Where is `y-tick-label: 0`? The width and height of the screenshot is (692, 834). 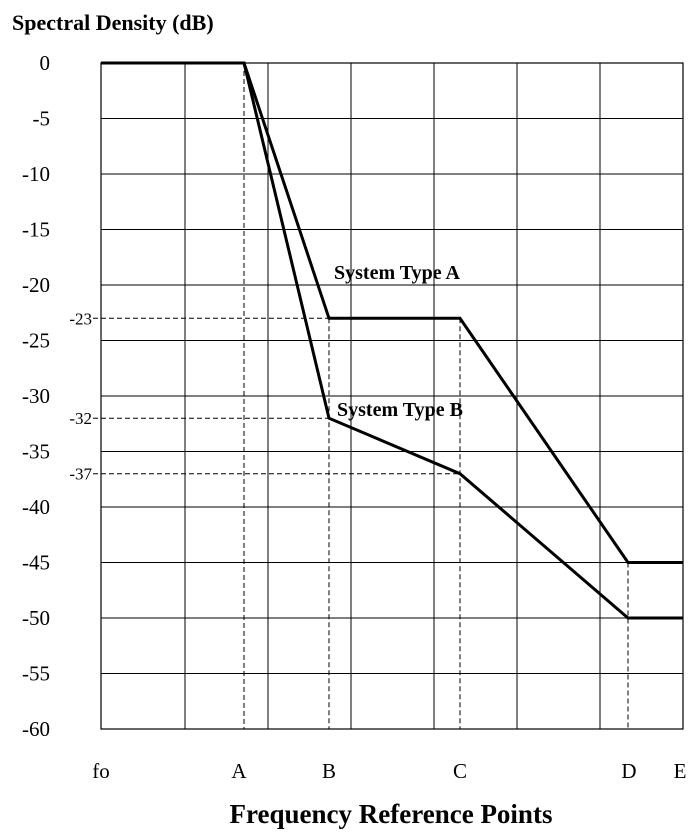 y-tick-label: 0 is located at coordinates (45, 63).